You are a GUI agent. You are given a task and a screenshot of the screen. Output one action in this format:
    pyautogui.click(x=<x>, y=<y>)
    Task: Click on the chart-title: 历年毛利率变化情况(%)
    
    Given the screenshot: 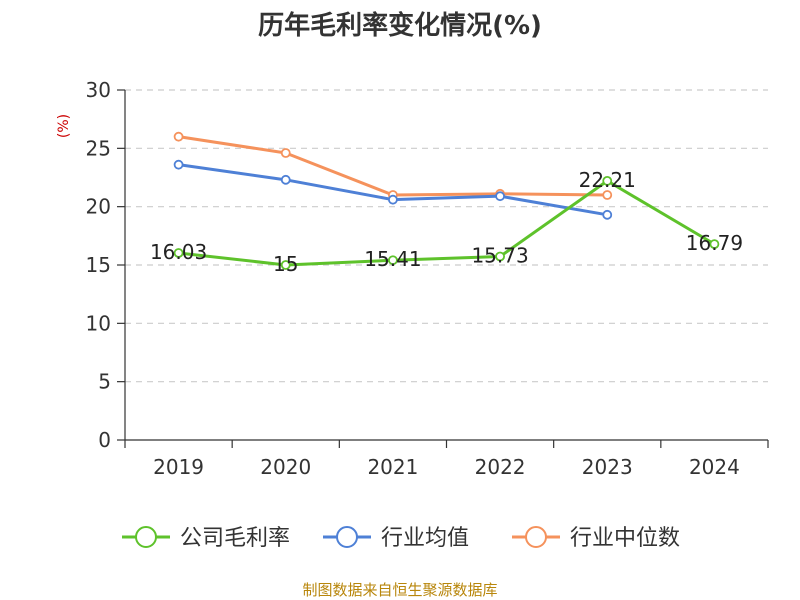 What is the action you would take?
    pyautogui.click(x=400, y=25)
    